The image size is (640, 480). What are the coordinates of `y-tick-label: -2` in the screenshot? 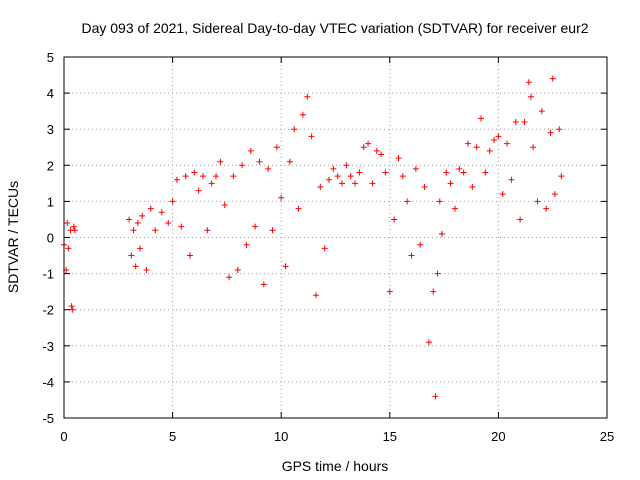 It's located at (48, 310).